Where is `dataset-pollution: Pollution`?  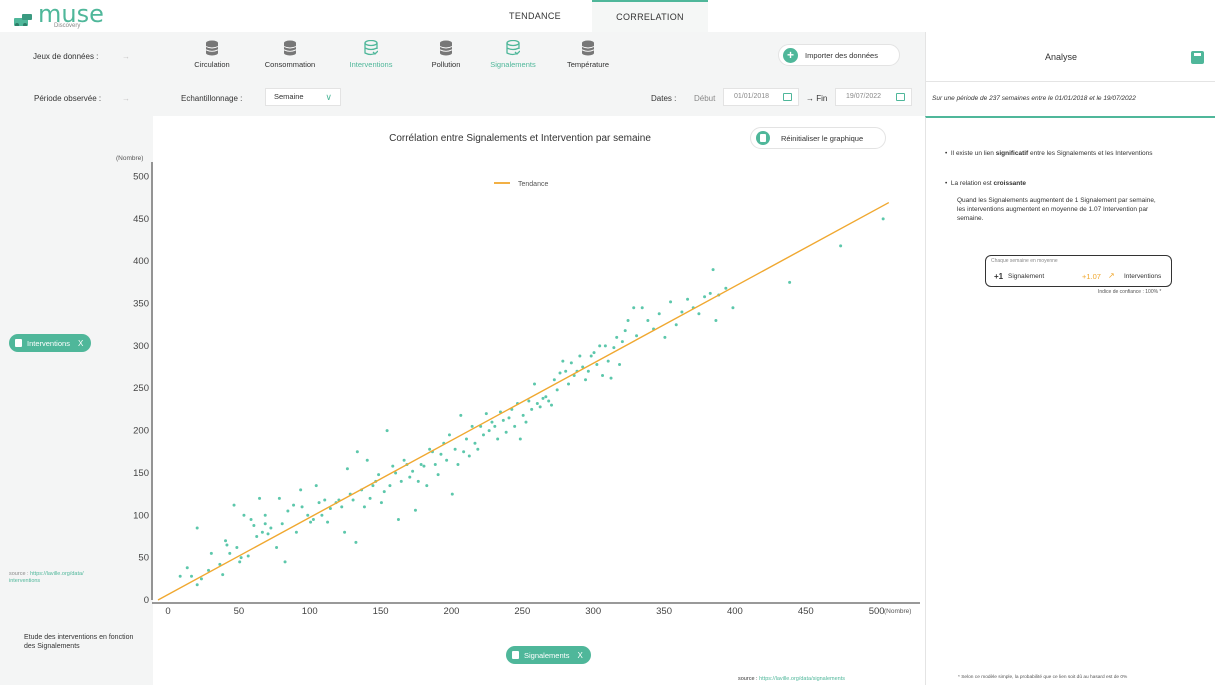 dataset-pollution: Pollution is located at coordinates (446, 57).